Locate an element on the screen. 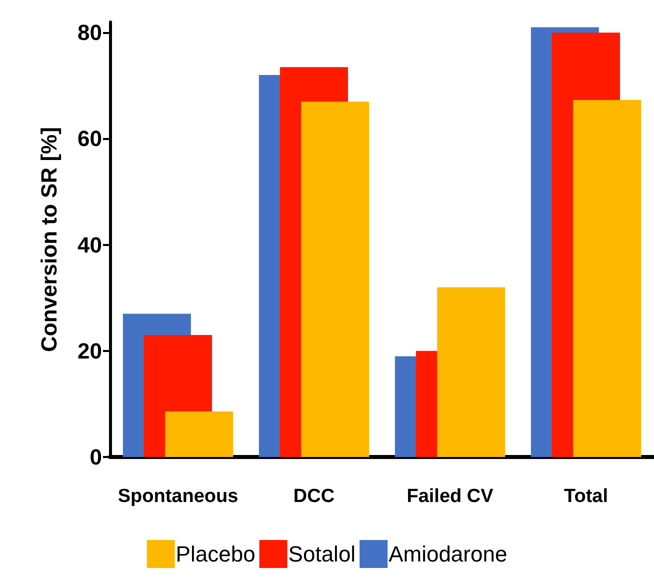 This screenshot has width=654, height=581. y-tick-label: 20 is located at coordinates (90, 351).